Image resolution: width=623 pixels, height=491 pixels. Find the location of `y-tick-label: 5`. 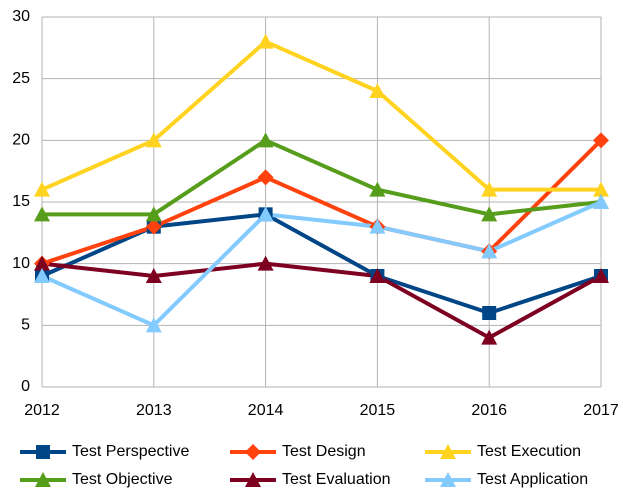

y-tick-label: 5 is located at coordinates (25, 325).